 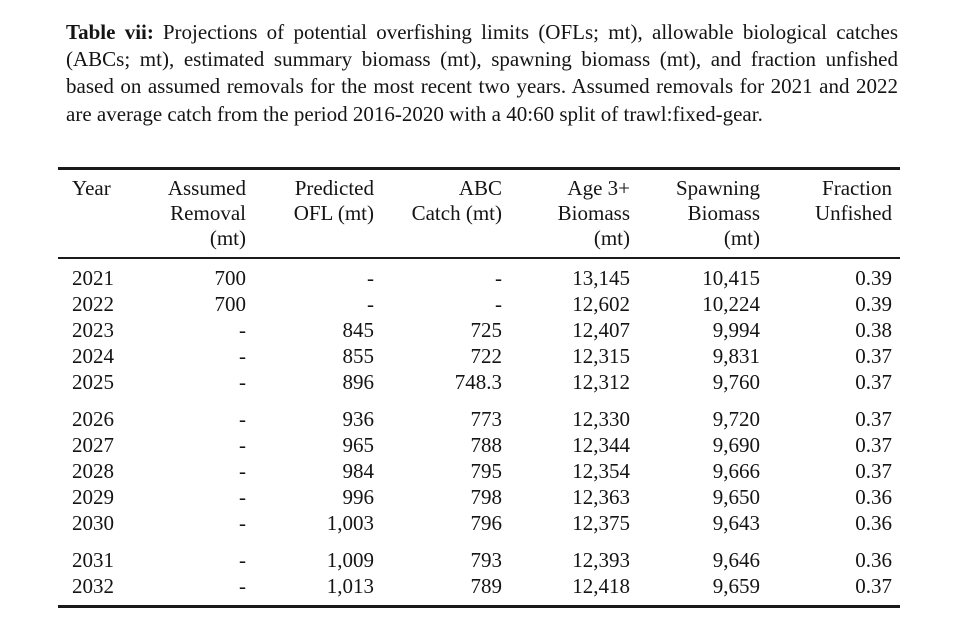 I want to click on table-row-2031: 2031 - 1,009 793 12,393 9,646 0.36, so click(x=479, y=554).